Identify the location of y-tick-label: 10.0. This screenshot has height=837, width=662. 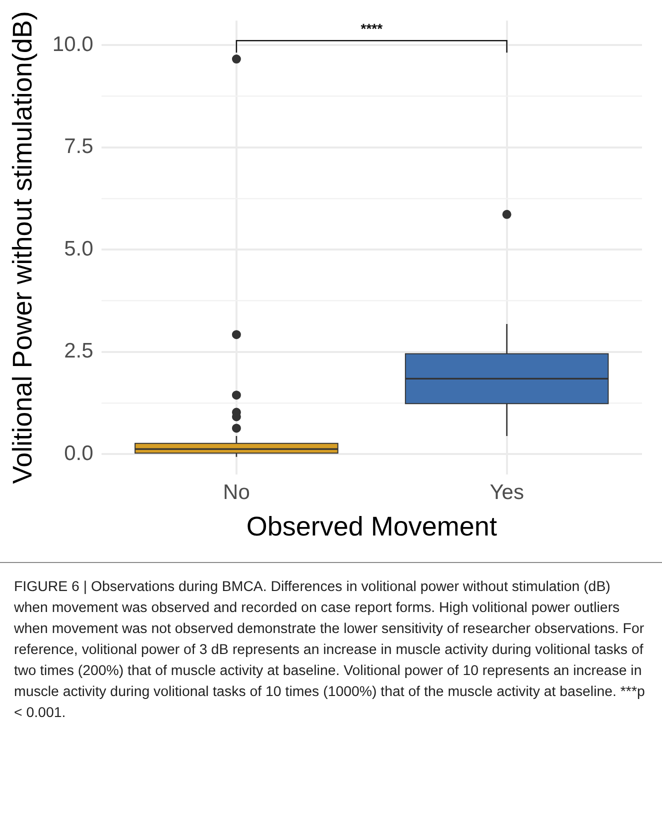
(73, 44).